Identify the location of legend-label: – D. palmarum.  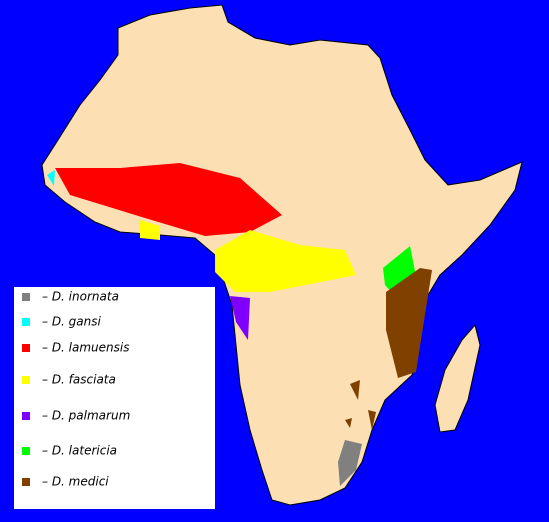
(86, 416).